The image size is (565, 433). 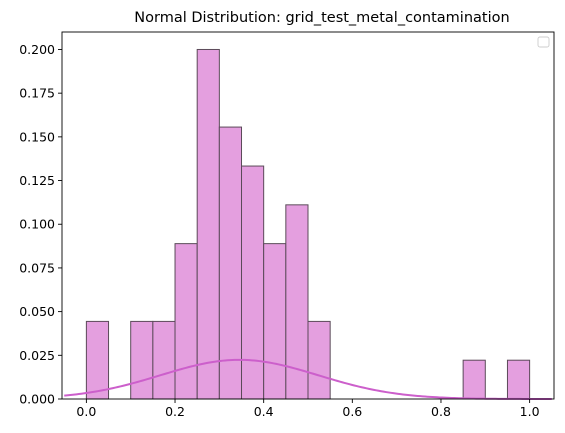 What do you see at coordinates (86, 411) in the screenshot?
I see `x-tick-label: 0.0` at bounding box center [86, 411].